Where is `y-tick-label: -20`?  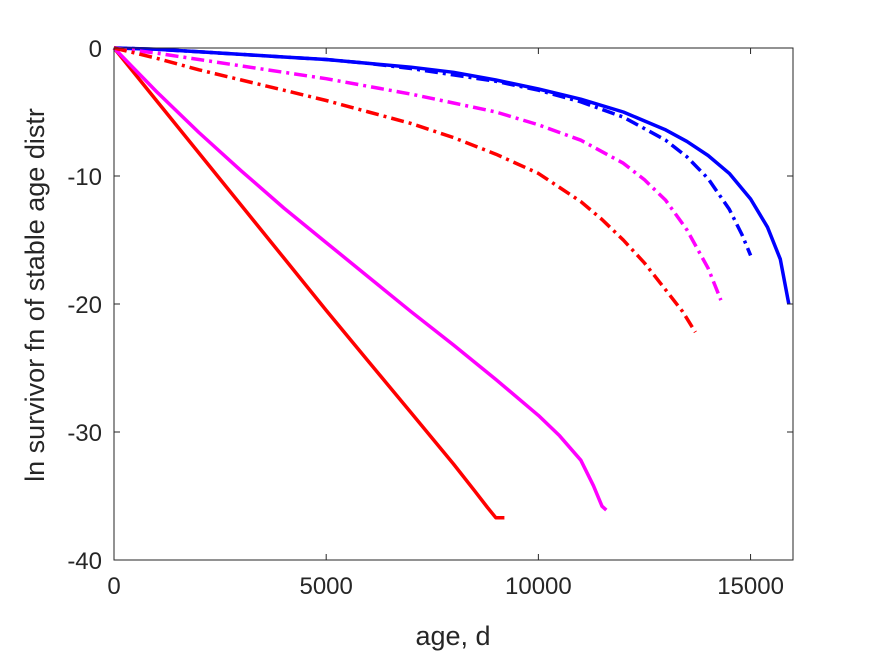 y-tick-label: -20 is located at coordinates (84, 305).